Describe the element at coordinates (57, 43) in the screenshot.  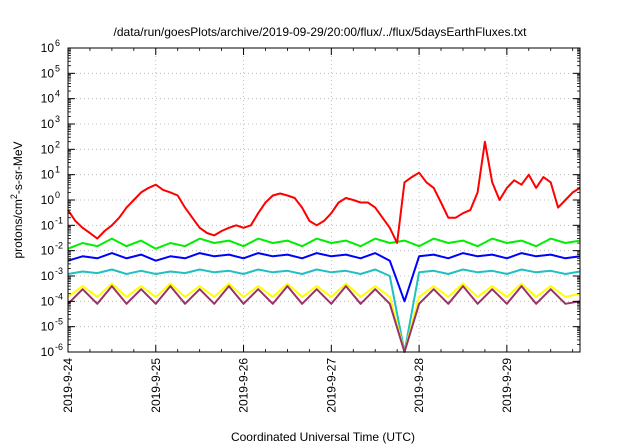
I see `y-tick-exponent: 6` at that location.